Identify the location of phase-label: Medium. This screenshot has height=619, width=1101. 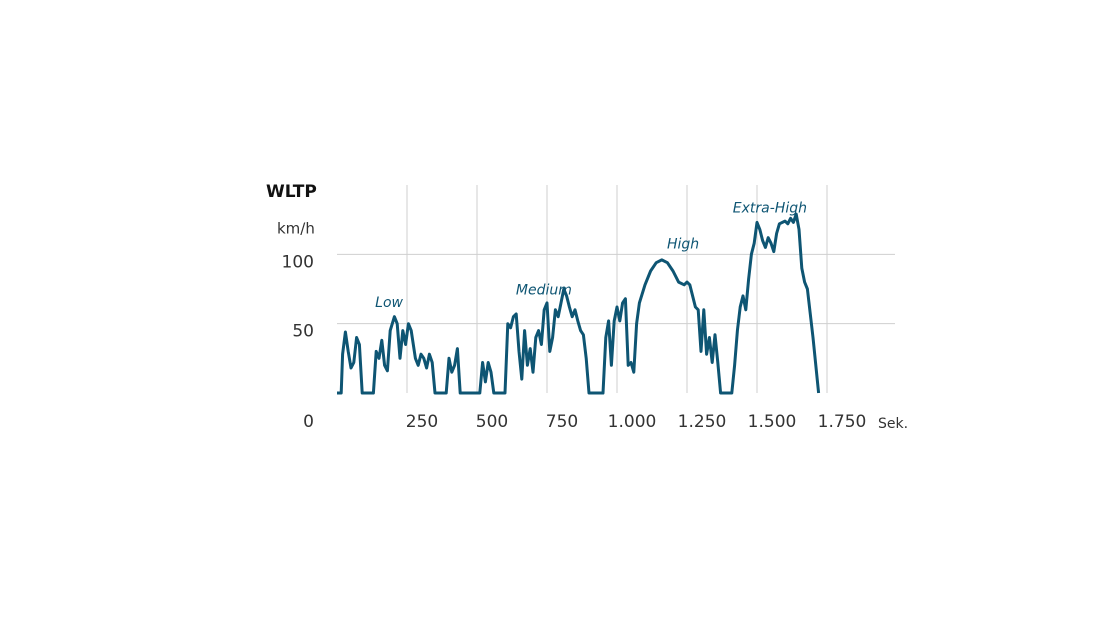
(544, 290).